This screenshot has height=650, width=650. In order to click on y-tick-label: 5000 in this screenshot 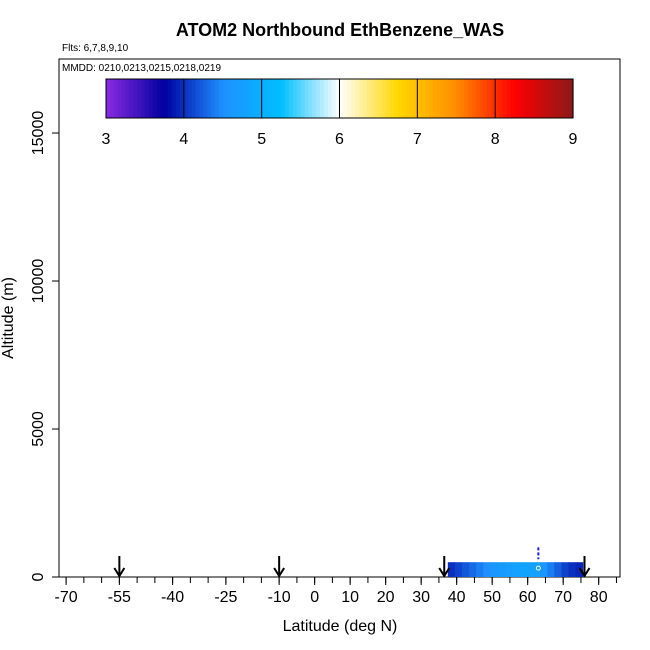, I will do `click(38, 429)`.